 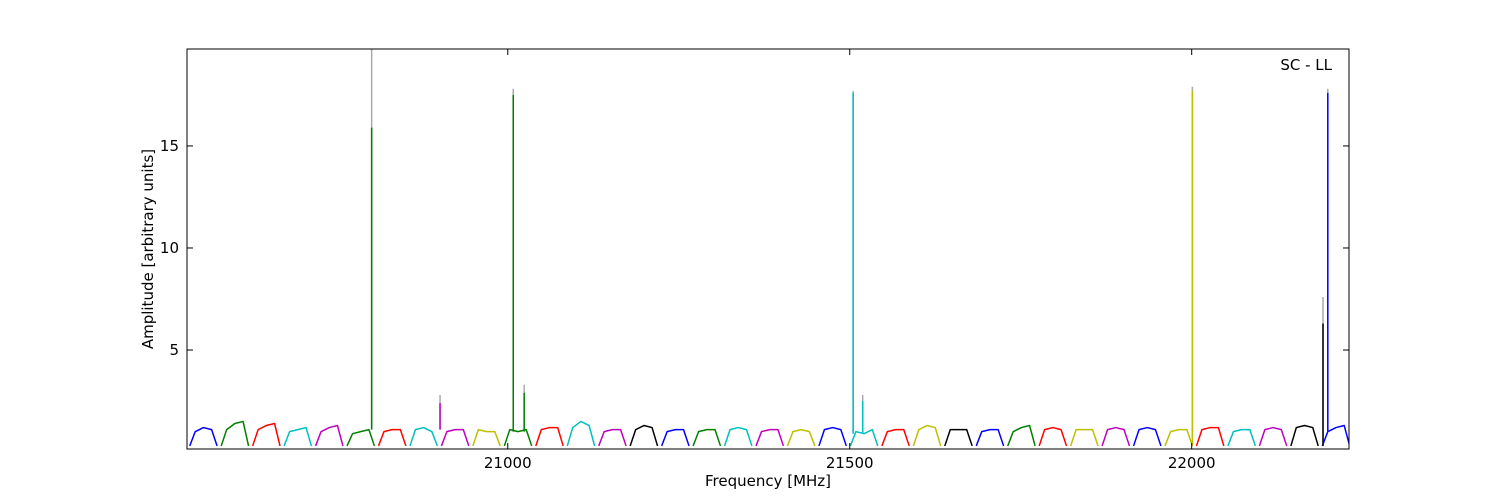 What do you see at coordinates (169, 248) in the screenshot?
I see `y-tick-label: 10` at bounding box center [169, 248].